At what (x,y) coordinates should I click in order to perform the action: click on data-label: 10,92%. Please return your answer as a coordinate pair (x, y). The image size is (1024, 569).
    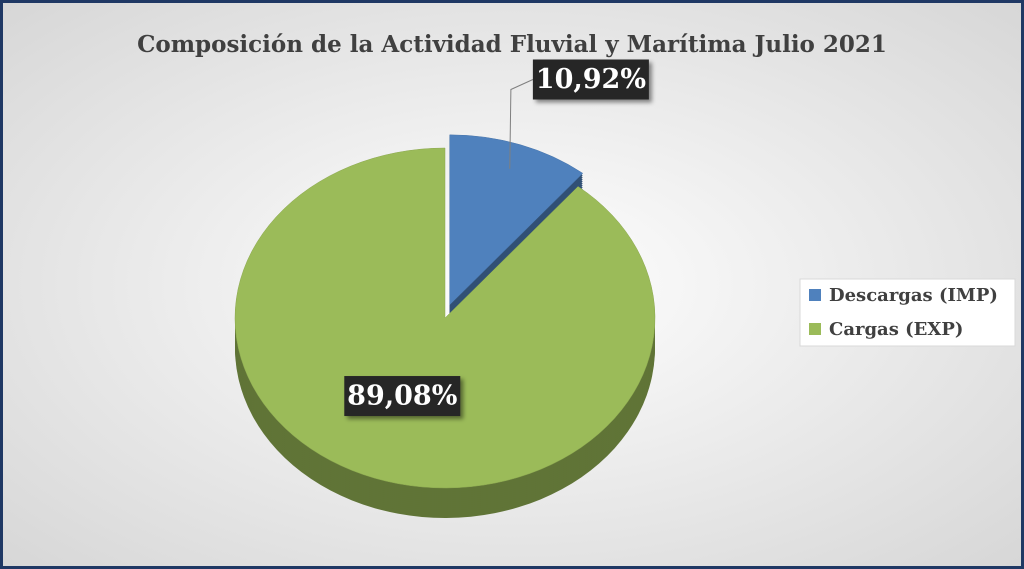
    Looking at the image, I should click on (591, 79).